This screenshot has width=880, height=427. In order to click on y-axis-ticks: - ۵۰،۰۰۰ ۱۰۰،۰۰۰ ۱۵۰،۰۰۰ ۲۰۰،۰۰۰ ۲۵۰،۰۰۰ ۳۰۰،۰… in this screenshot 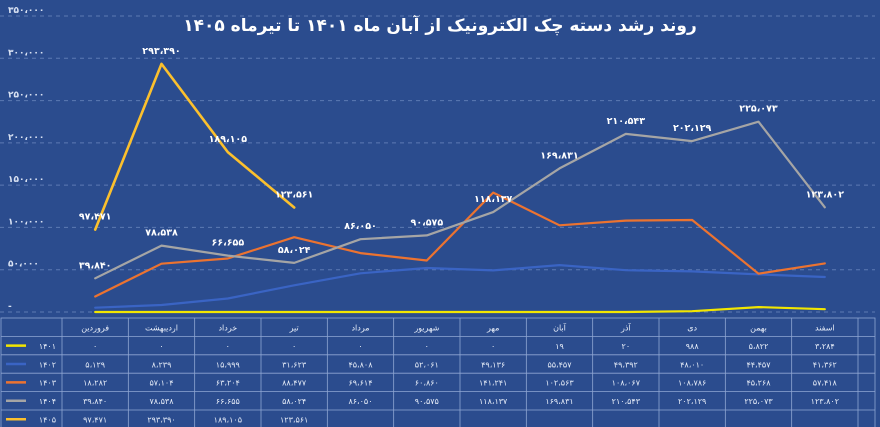, I will do `click(26, 159)`.